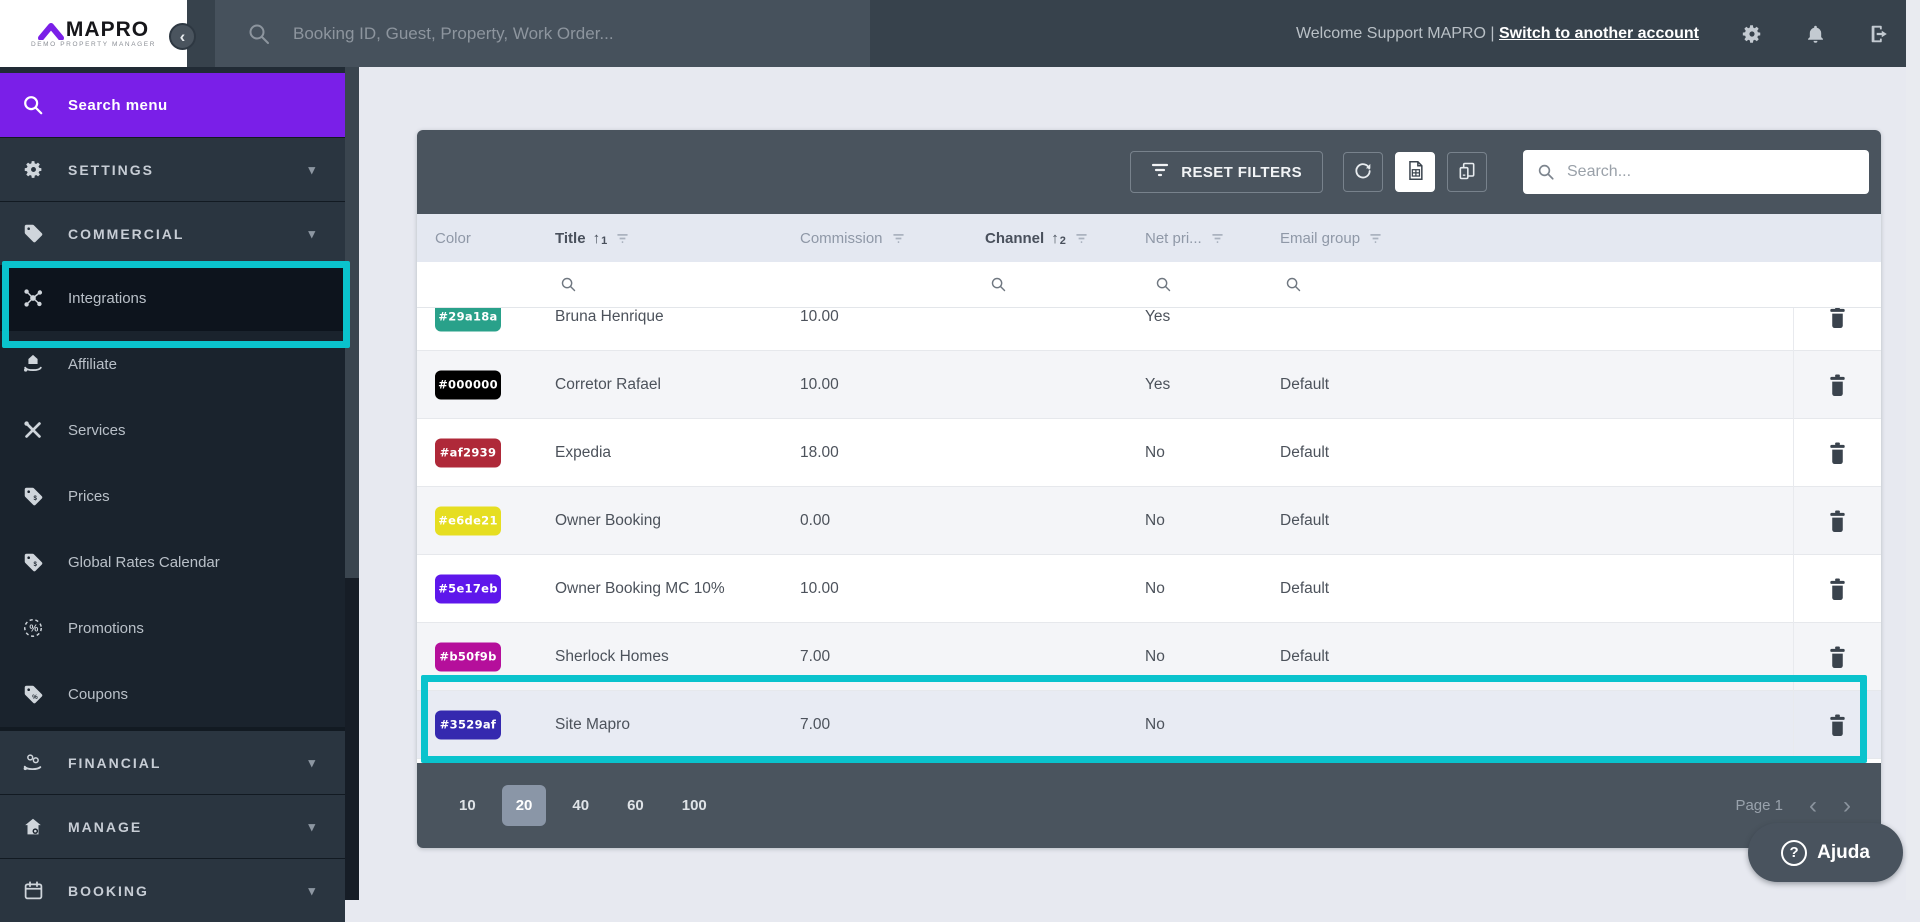  What do you see at coordinates (352, 483) in the screenshot?
I see `sidebar-scrollbar` at bounding box center [352, 483].